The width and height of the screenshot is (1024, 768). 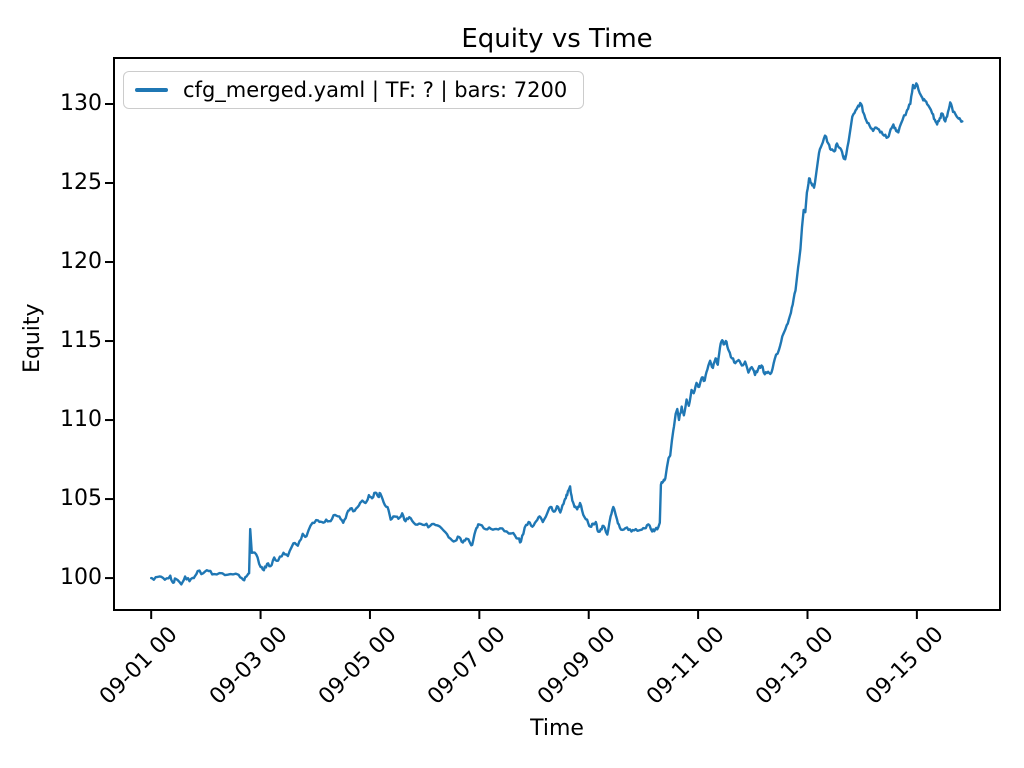 I want to click on y-tick-label: 115, so click(x=81, y=341).